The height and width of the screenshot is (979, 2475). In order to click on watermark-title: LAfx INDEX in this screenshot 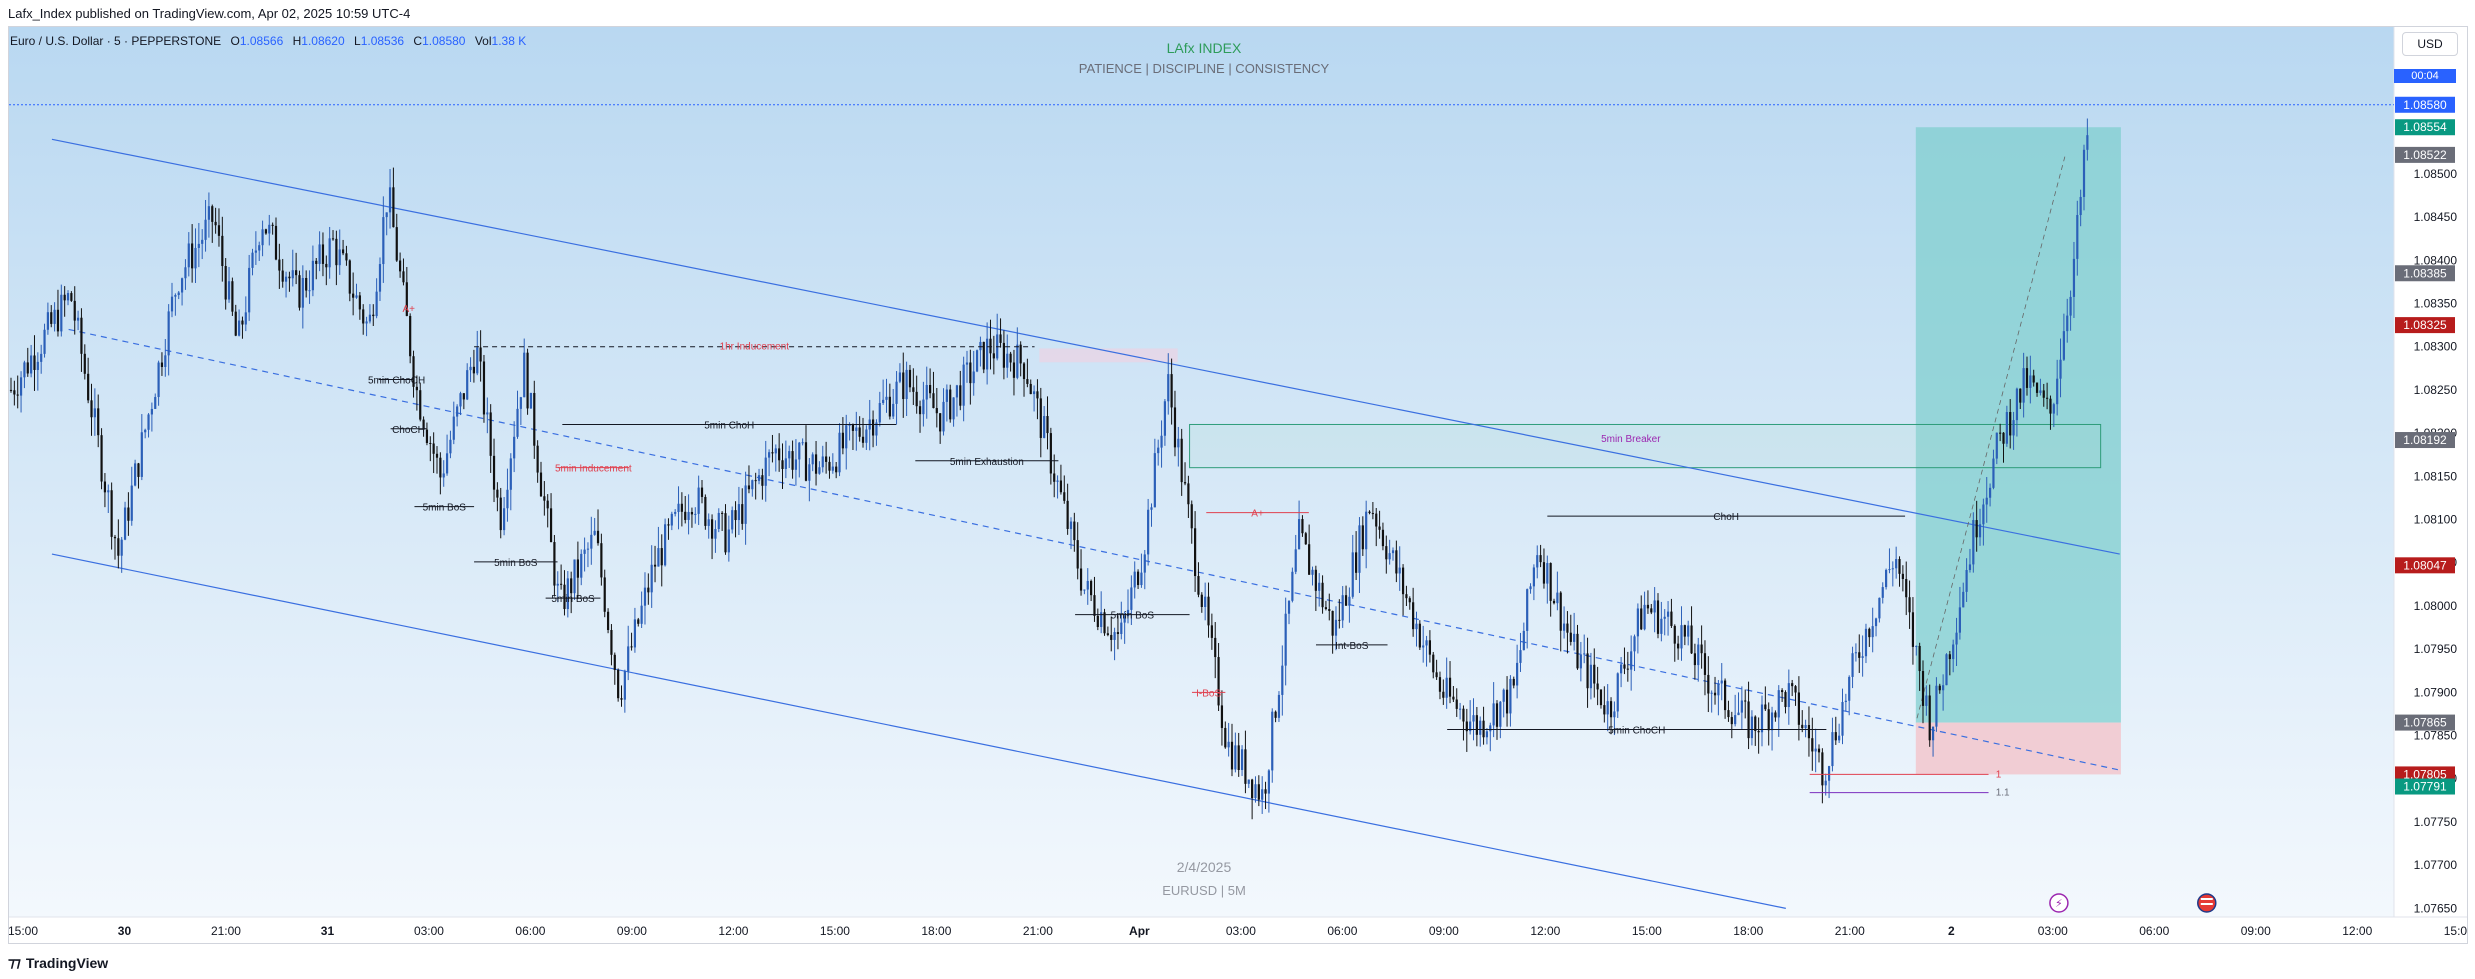, I will do `click(1204, 48)`.